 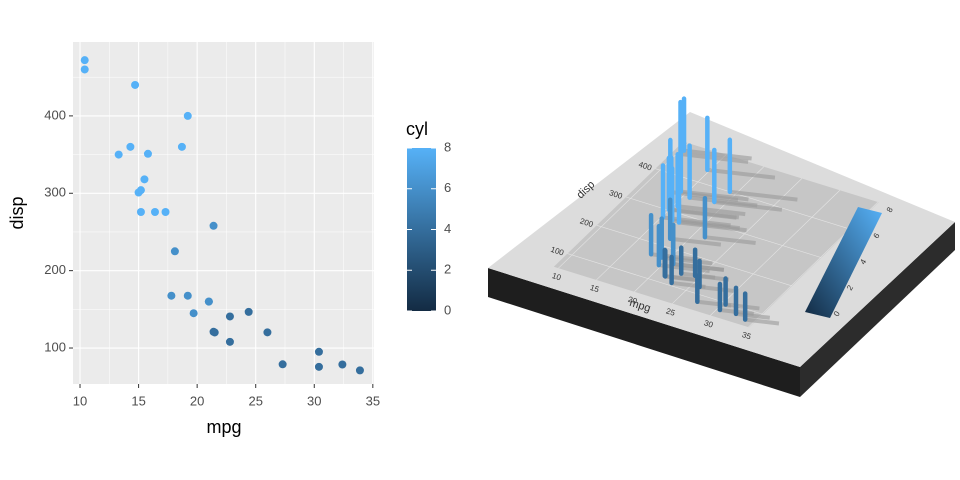 What do you see at coordinates (223, 427) in the screenshot?
I see `x-axis-title: mpg` at bounding box center [223, 427].